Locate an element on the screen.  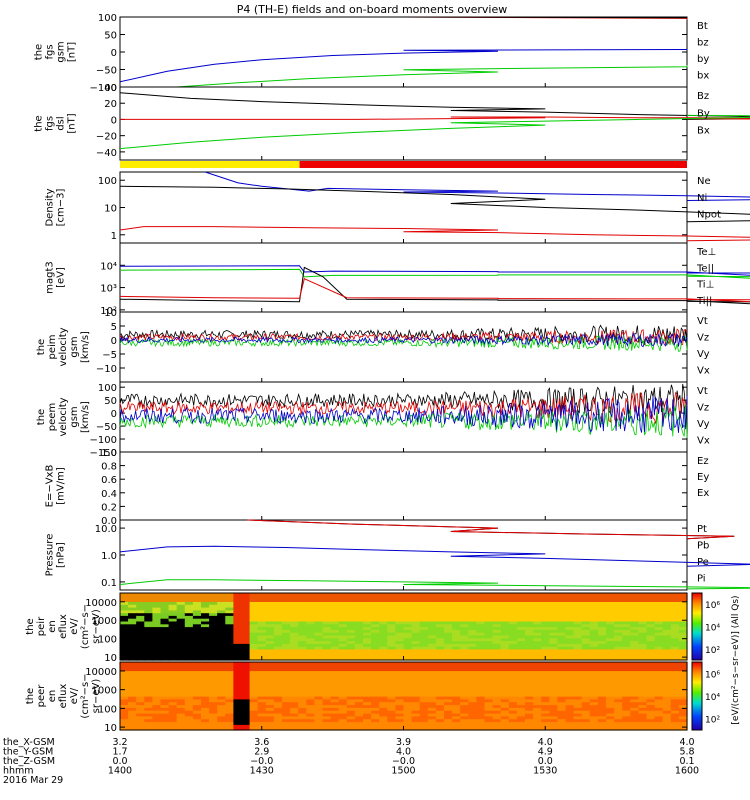
y-tick-label: −100 is located at coordinates (103, 440).